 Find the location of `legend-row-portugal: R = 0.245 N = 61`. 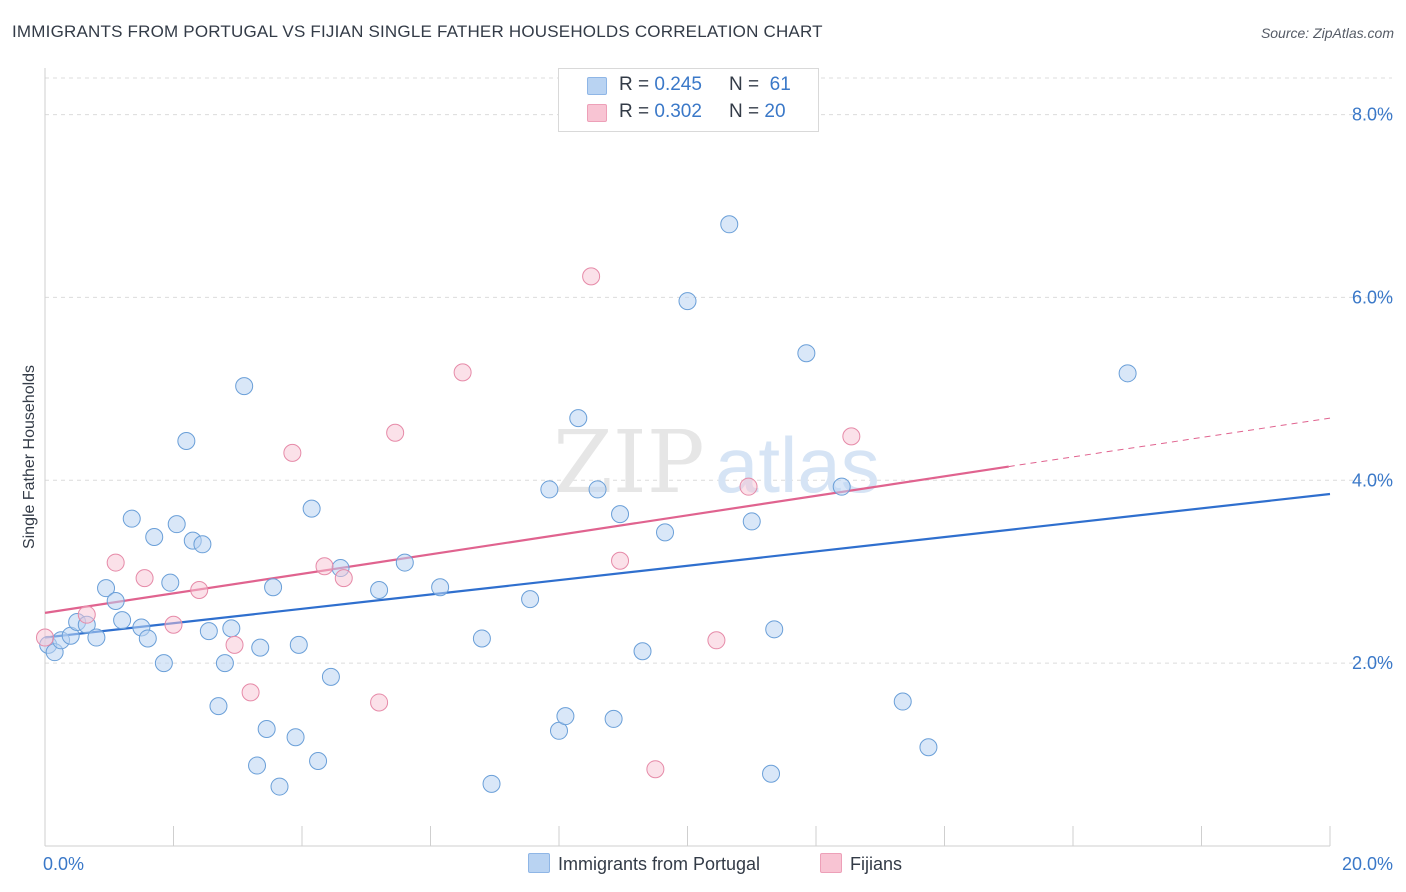

legend-row-portugal: R = 0.245 N = 61 is located at coordinates (688, 86).